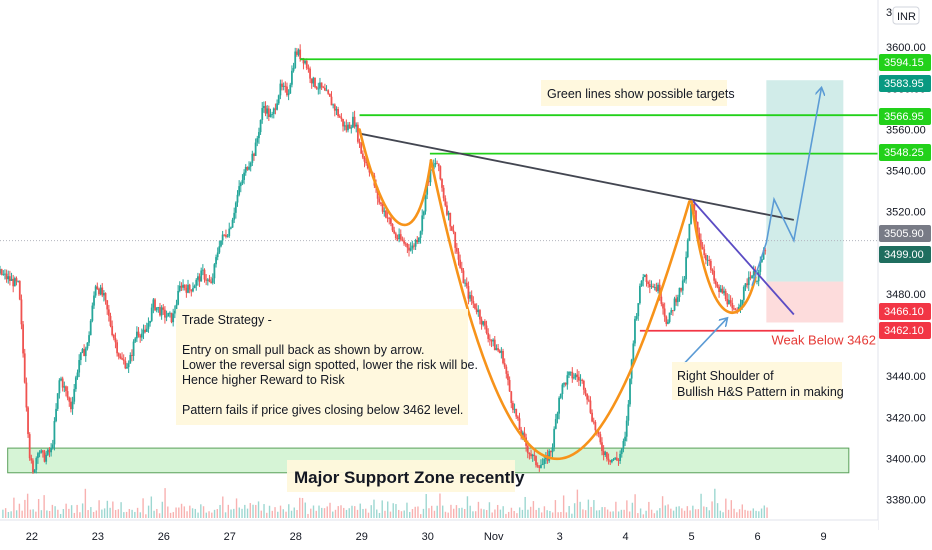 Image resolution: width=932 pixels, height=550 pixels. What do you see at coordinates (906, 15) in the screenshot?
I see `currency-badge: INR` at bounding box center [906, 15].